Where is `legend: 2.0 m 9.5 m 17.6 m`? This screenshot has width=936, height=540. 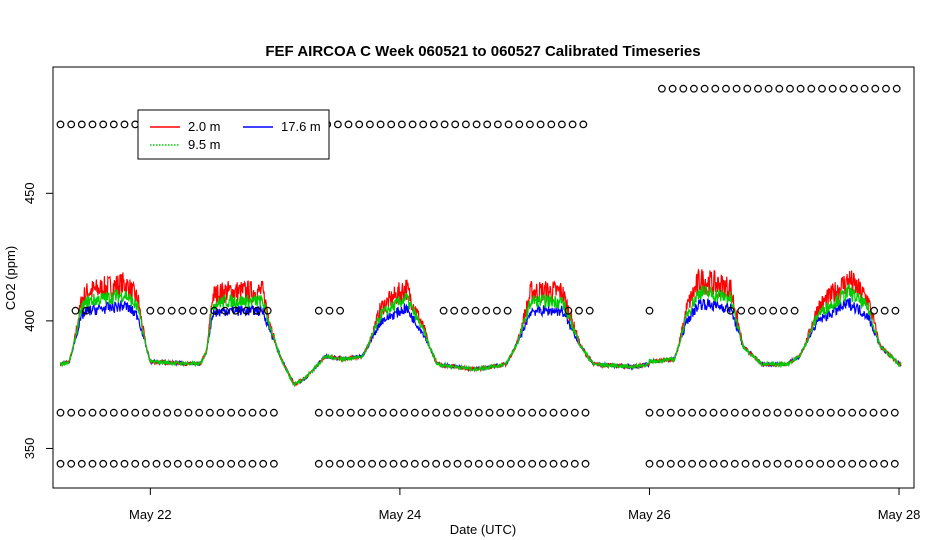
legend: 2.0 m 9.5 m 17.6 m is located at coordinates (233, 134).